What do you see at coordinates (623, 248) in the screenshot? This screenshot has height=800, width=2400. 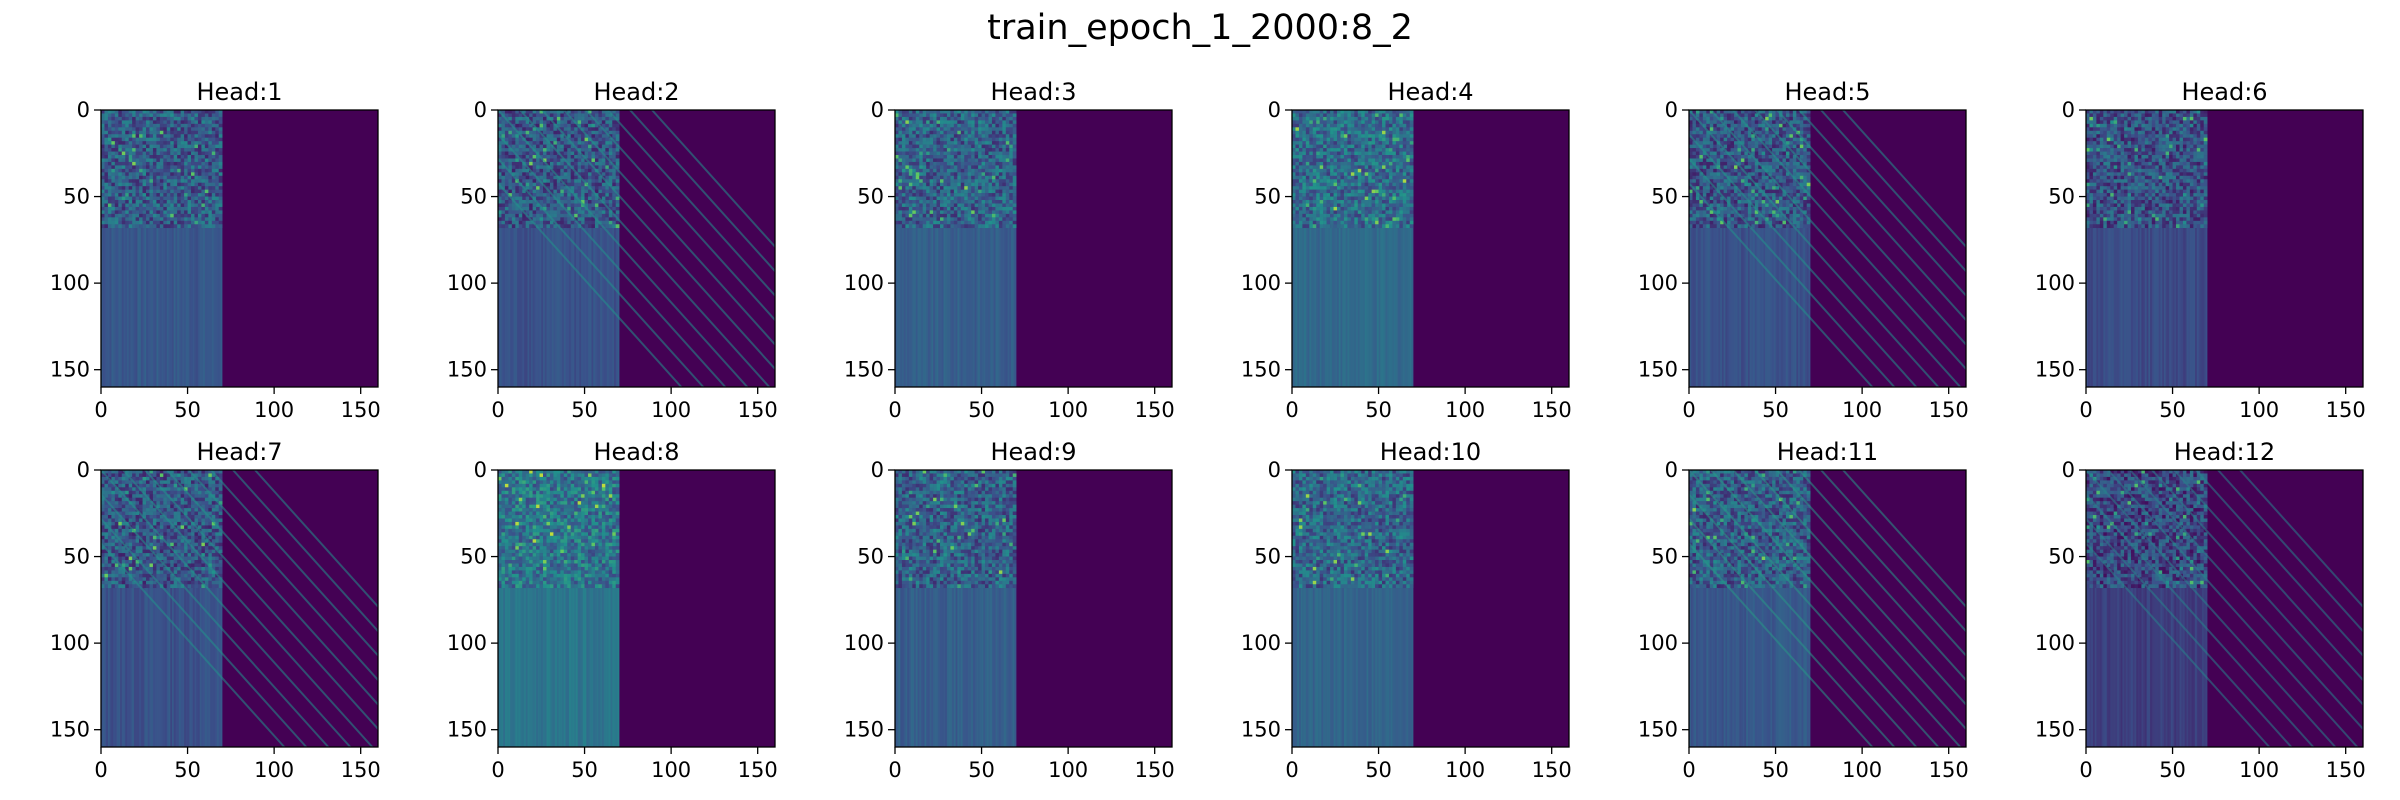 I see `heatmap-diagonal-stripe` at bounding box center [623, 248].